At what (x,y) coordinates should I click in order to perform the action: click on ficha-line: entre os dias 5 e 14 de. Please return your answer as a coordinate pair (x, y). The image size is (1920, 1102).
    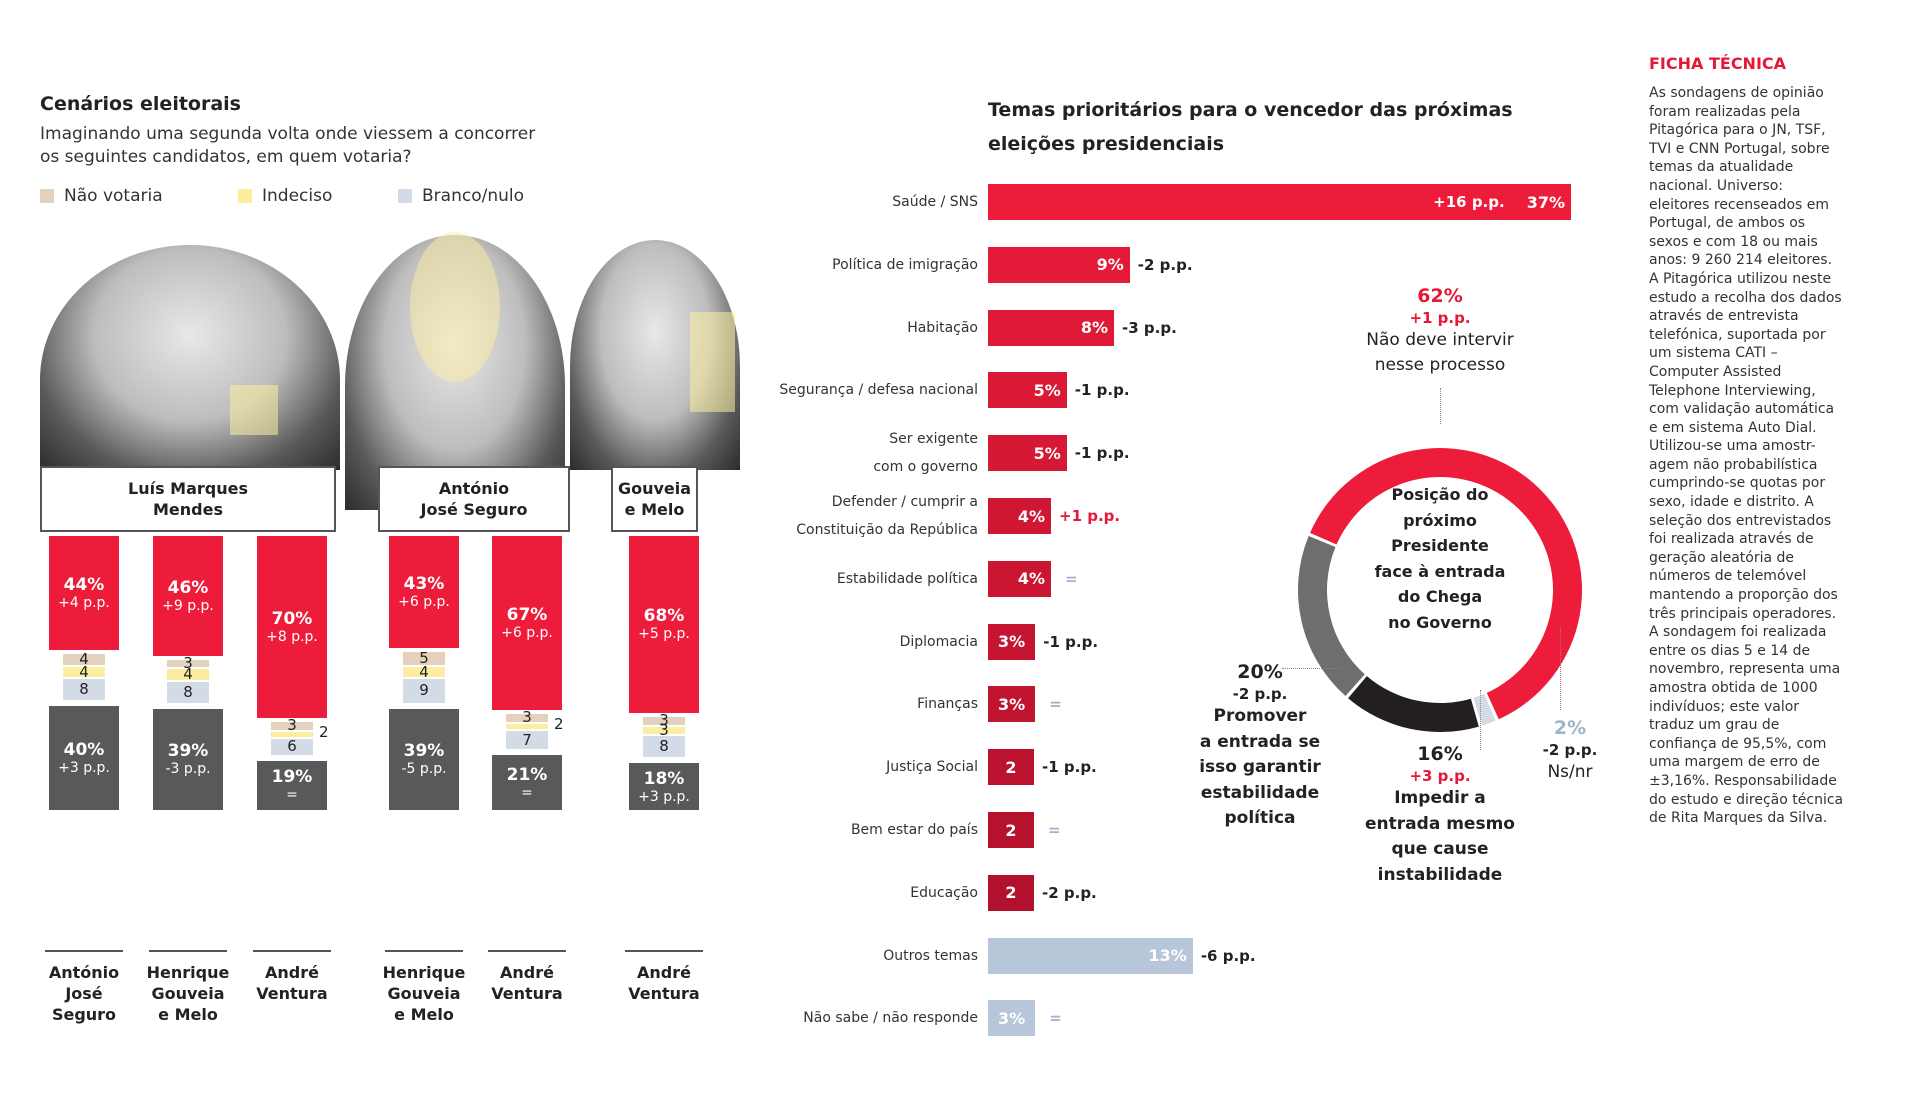
    Looking at the image, I should click on (1730, 650).